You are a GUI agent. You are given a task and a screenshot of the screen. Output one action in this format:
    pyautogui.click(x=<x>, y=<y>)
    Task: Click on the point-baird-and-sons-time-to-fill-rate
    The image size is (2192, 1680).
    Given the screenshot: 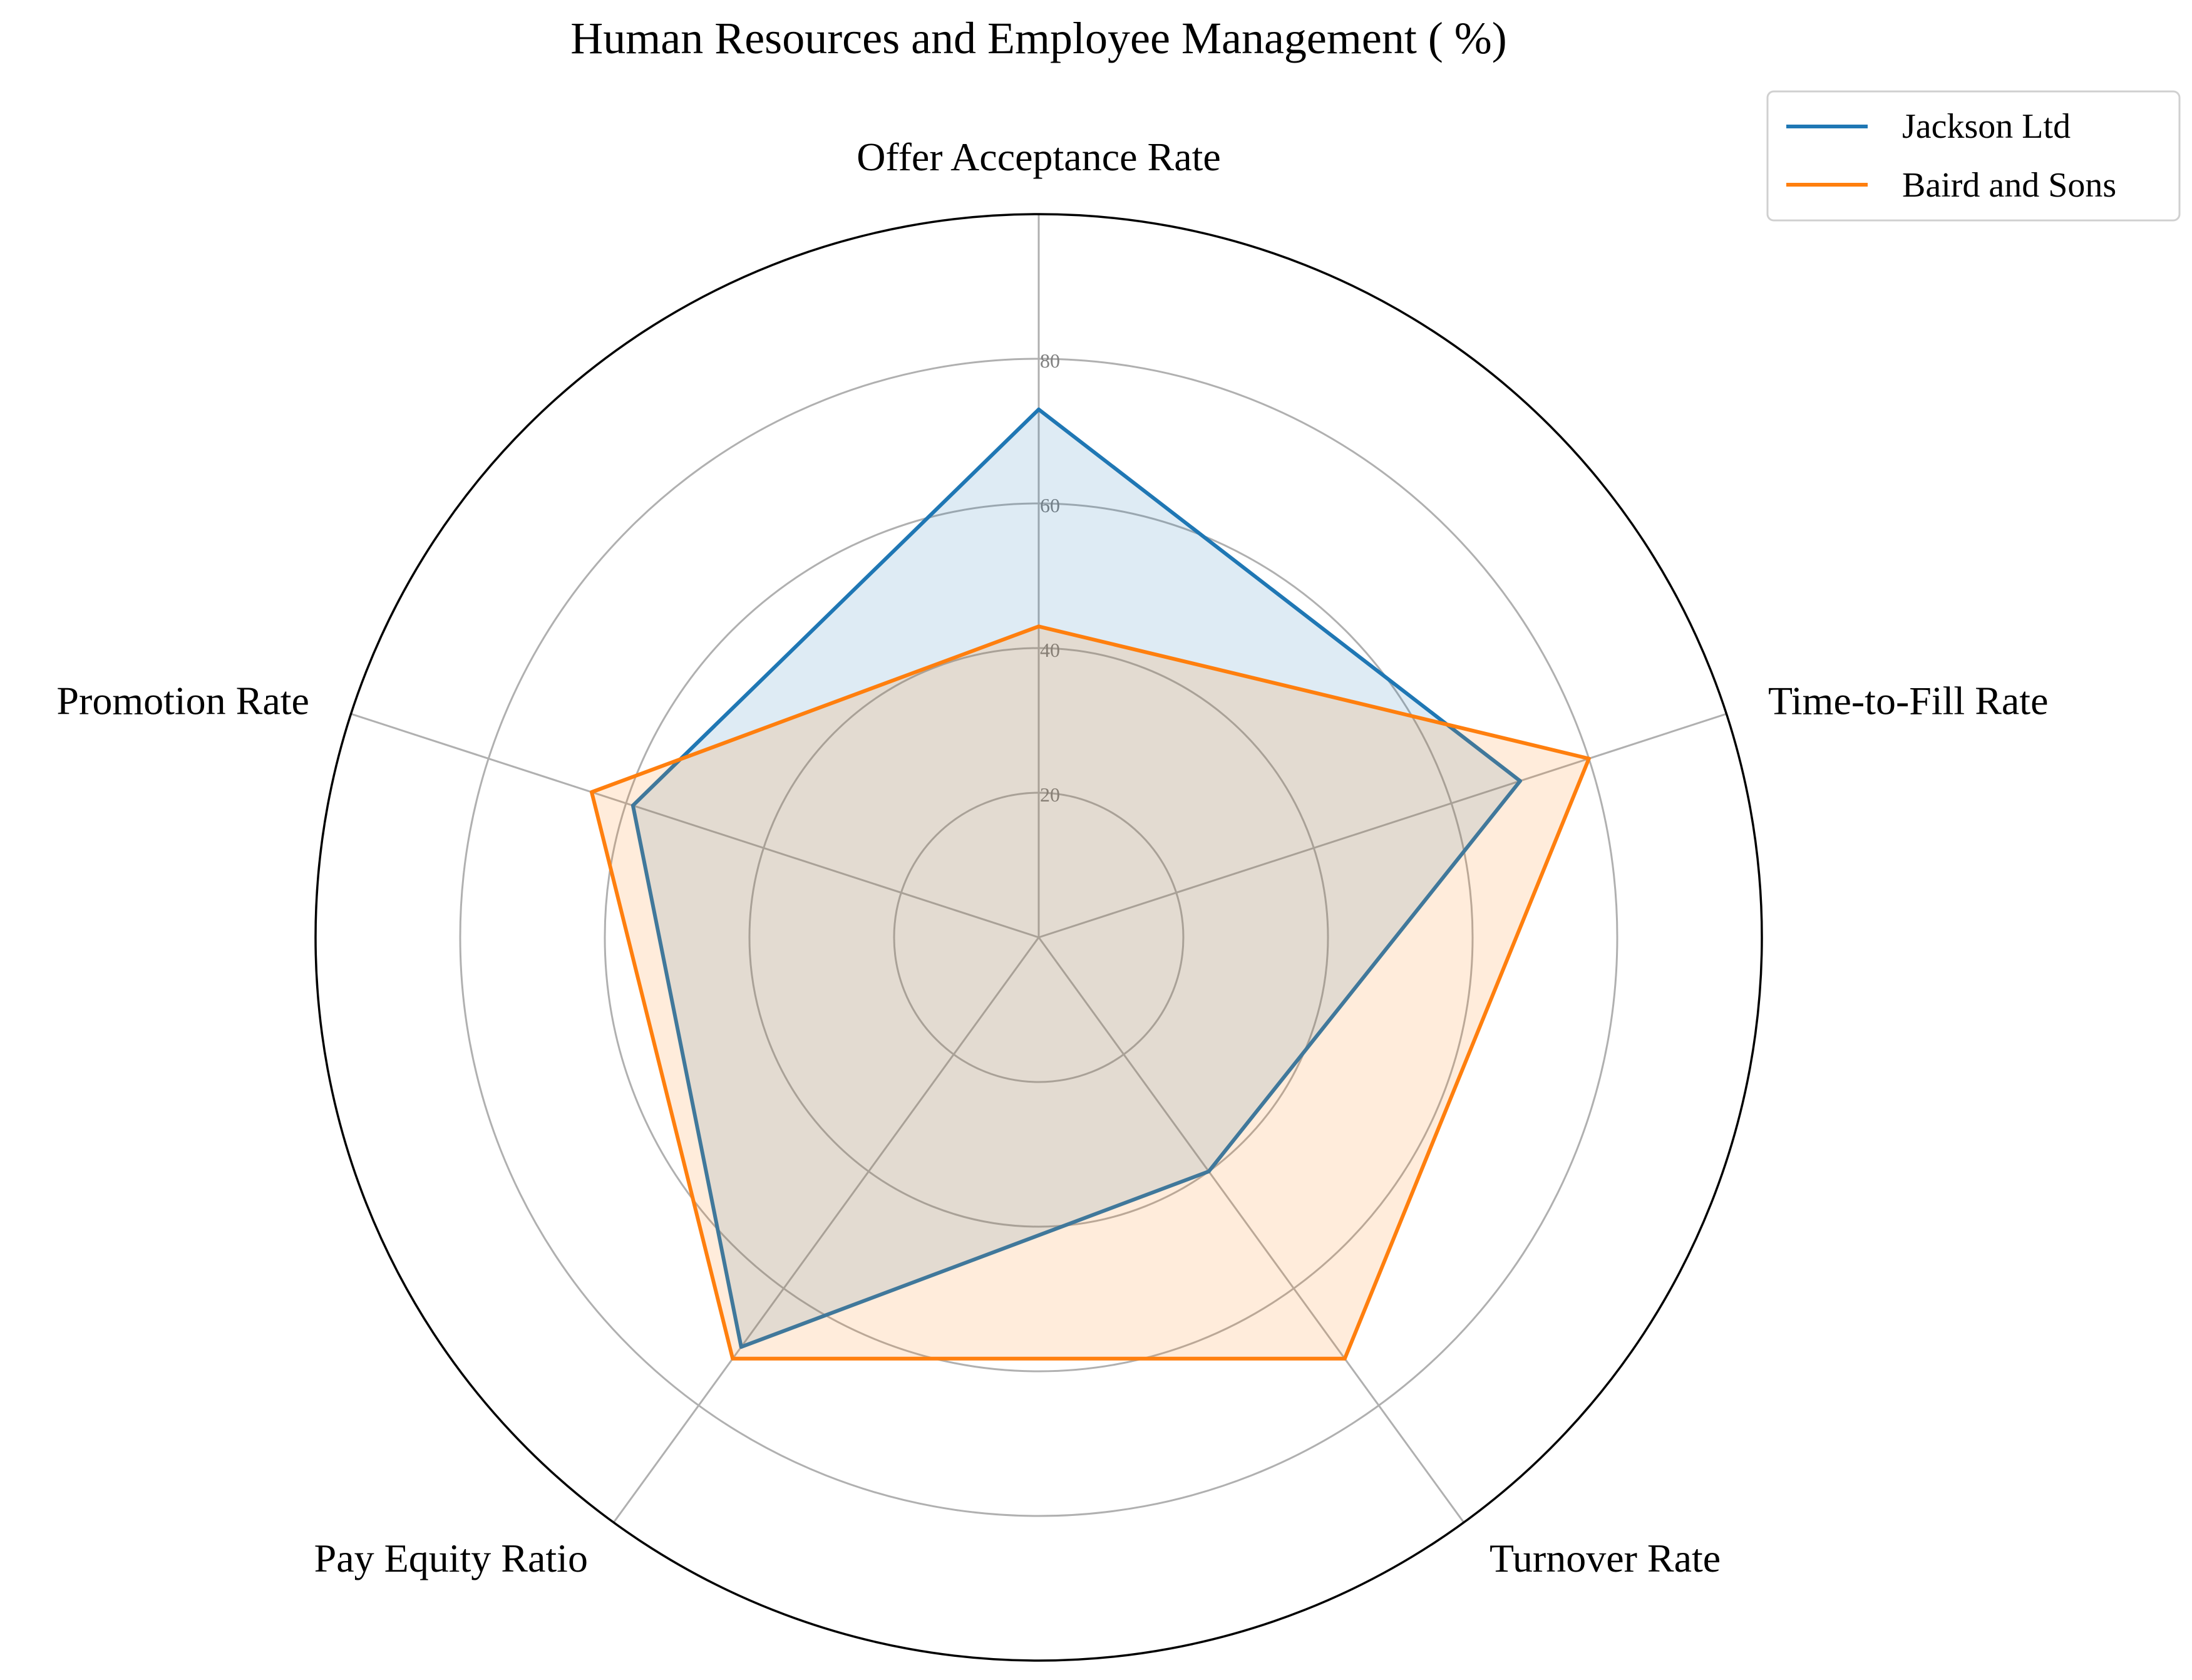 What is the action you would take?
    pyautogui.click(x=1589, y=758)
    